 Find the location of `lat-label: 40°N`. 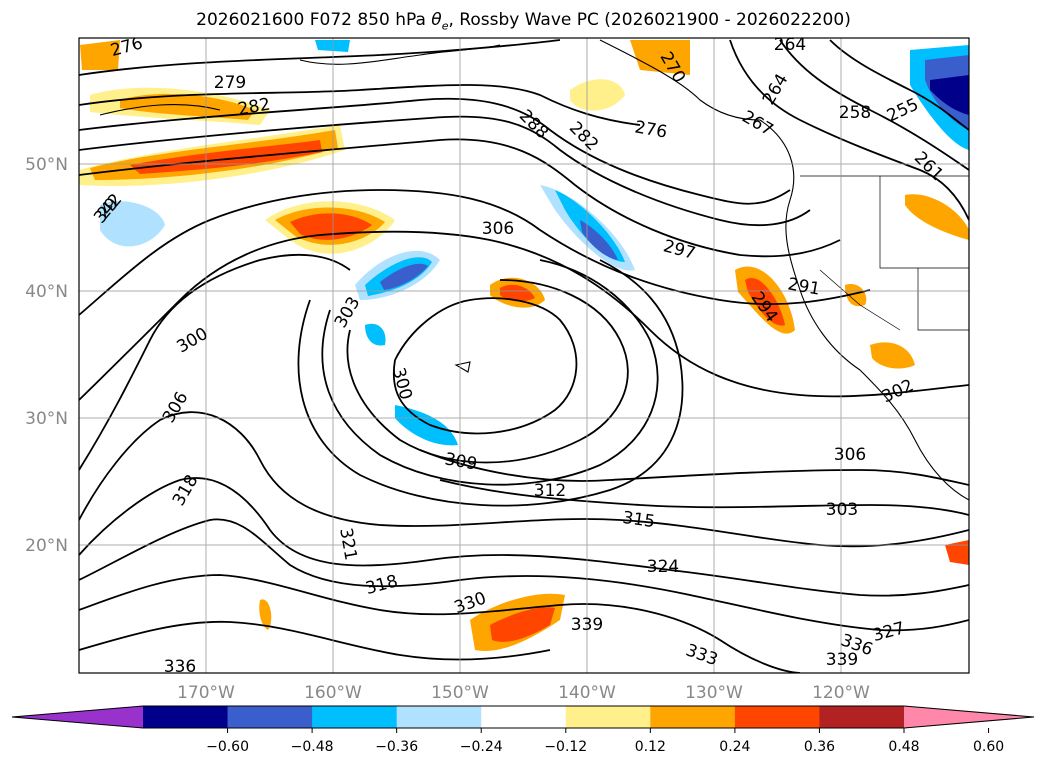

lat-label: 40°N is located at coordinates (46, 292).